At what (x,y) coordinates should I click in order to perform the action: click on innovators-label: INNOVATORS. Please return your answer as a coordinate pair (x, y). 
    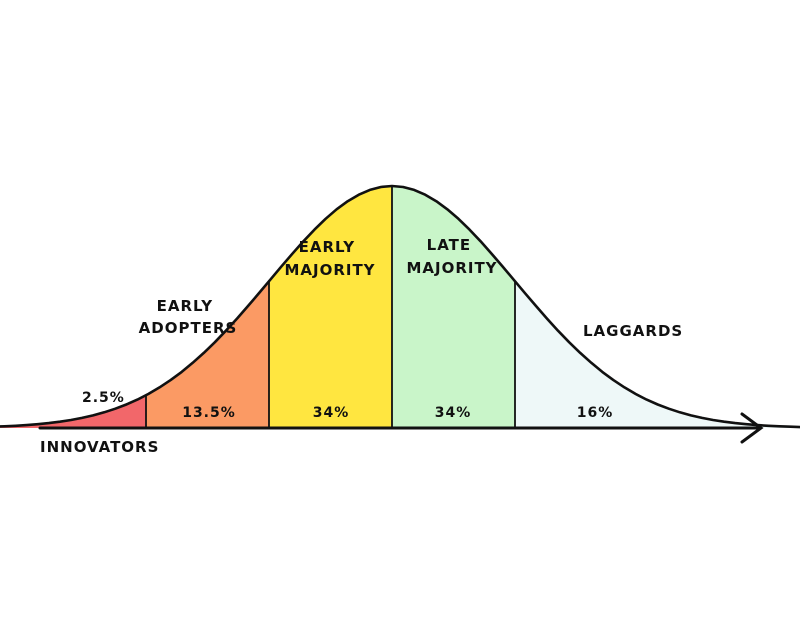
    Looking at the image, I should click on (99, 447).